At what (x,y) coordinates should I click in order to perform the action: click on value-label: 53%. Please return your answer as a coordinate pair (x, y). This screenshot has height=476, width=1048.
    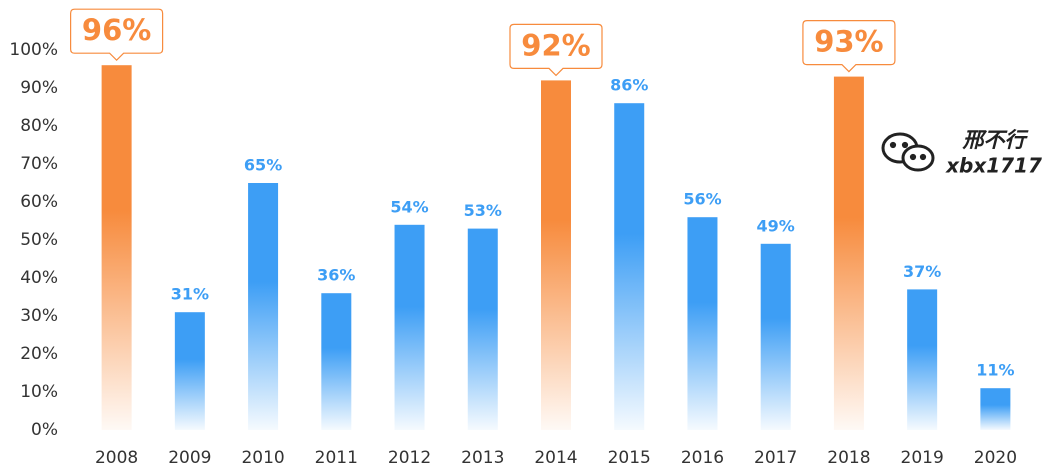
    Looking at the image, I should click on (483, 210).